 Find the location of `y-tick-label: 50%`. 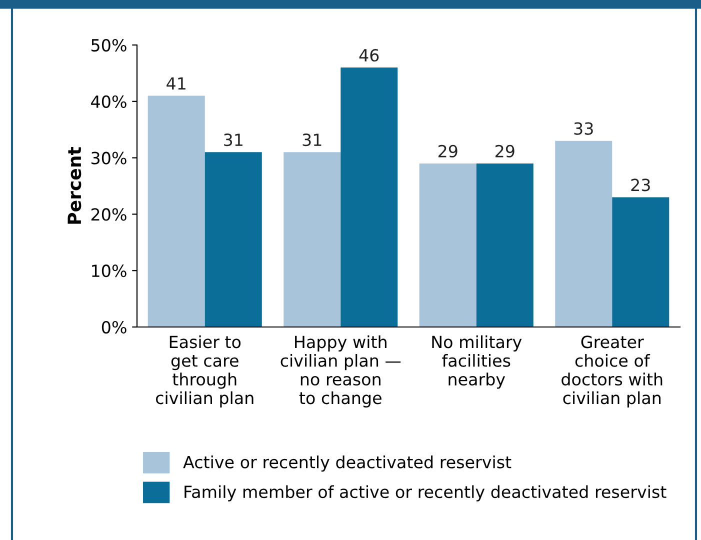

y-tick-label: 50% is located at coordinates (109, 45).